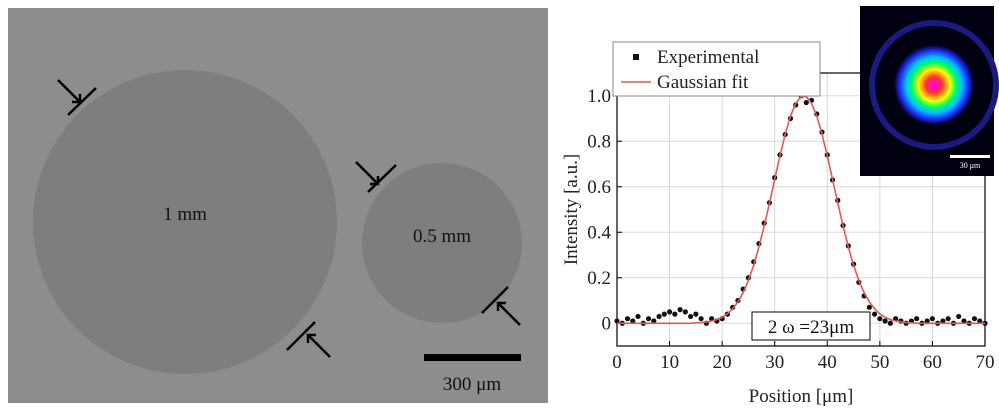  Describe the element at coordinates (879, 362) in the screenshot. I see `x-tick-label: 50` at that location.